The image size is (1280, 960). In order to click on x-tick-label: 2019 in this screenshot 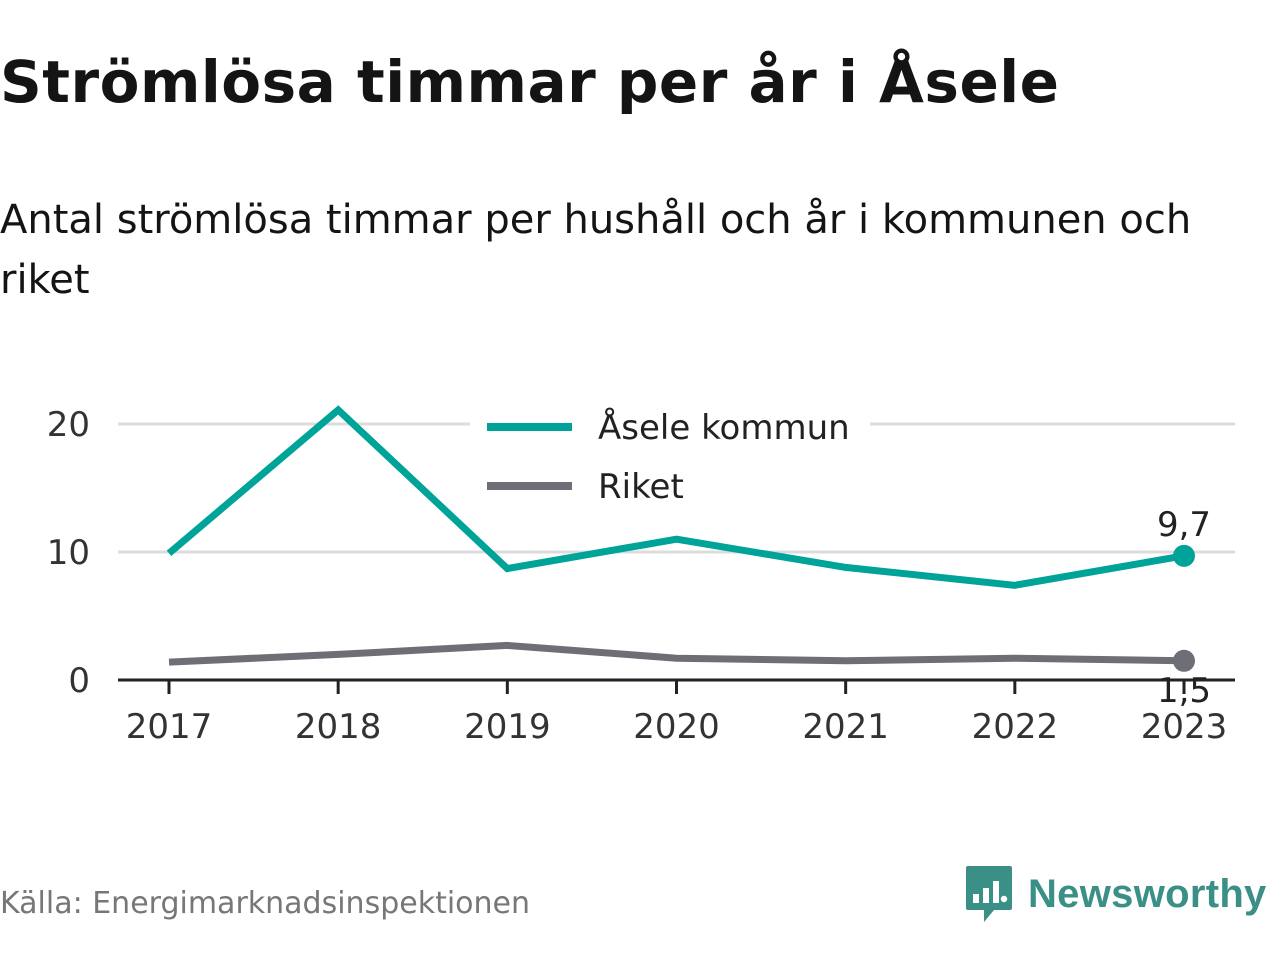, I will do `click(507, 727)`.